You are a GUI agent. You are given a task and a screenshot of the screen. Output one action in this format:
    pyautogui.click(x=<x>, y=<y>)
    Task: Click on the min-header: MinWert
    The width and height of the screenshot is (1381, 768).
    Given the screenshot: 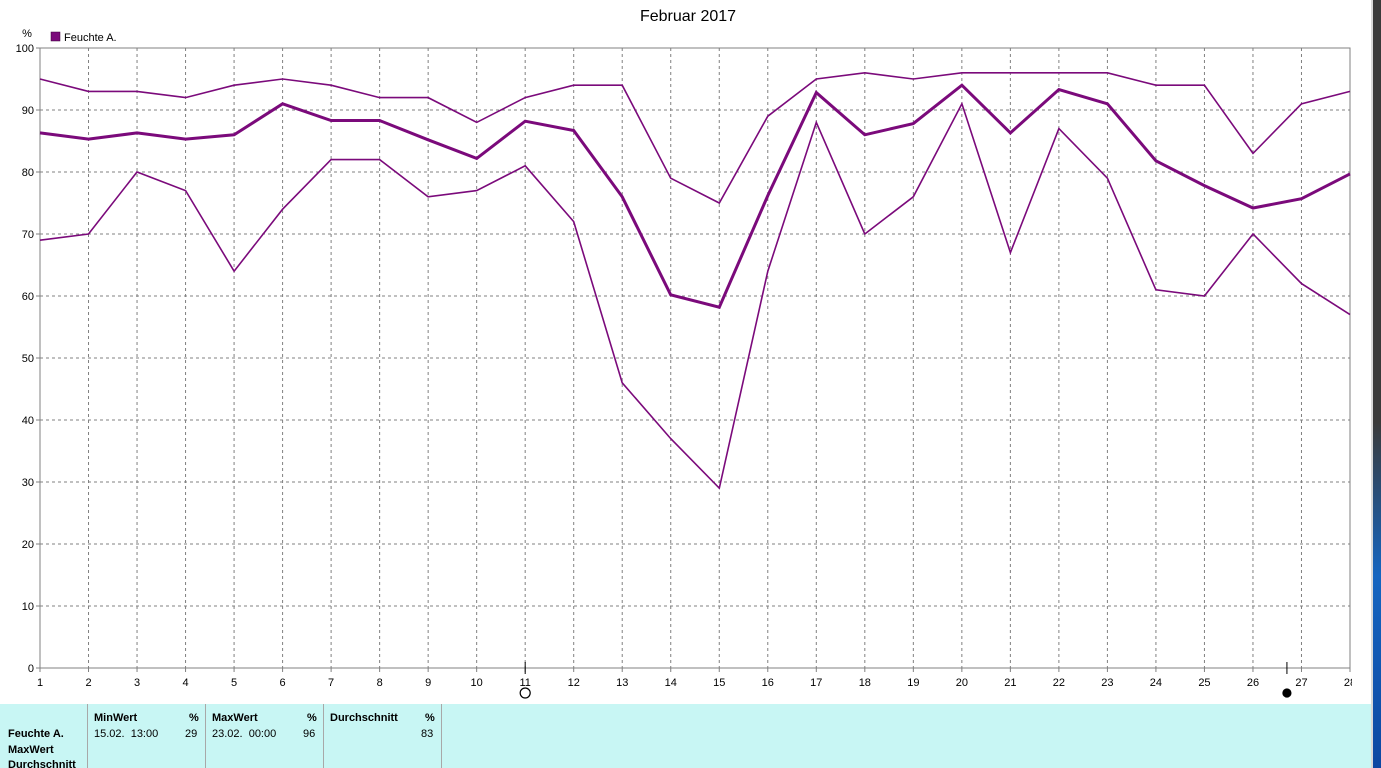 What is the action you would take?
    pyautogui.click(x=116, y=718)
    